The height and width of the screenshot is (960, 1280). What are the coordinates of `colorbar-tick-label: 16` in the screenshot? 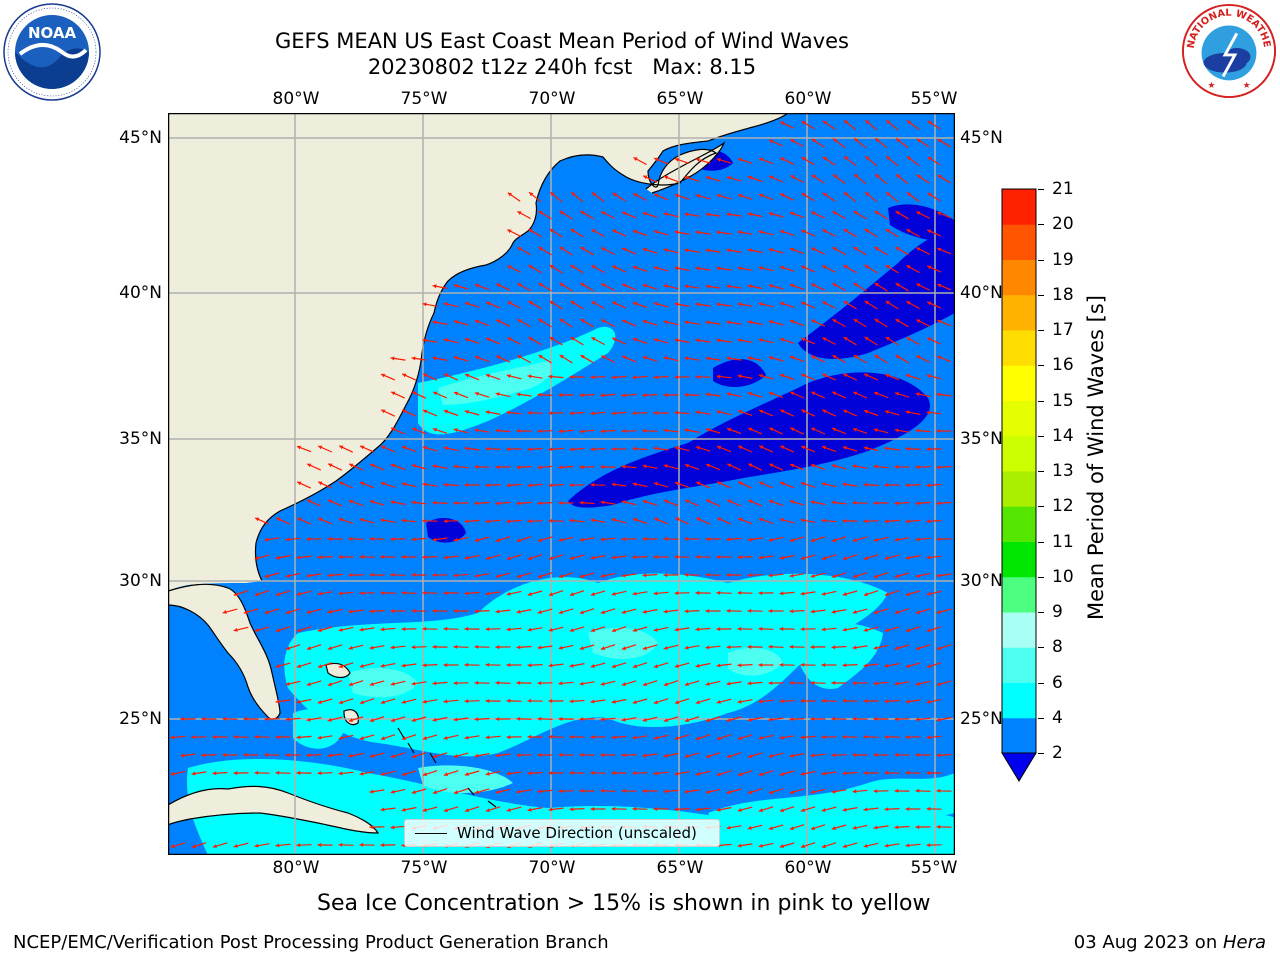 It's located at (1063, 365).